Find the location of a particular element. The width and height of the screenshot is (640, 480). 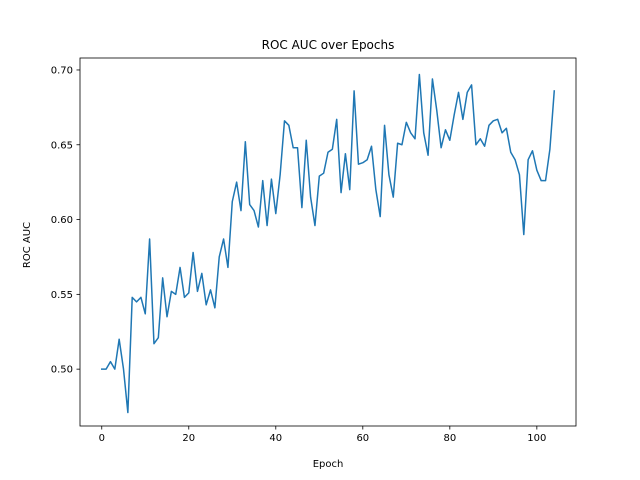

y-tick-label: 0.50 is located at coordinates (62, 370).